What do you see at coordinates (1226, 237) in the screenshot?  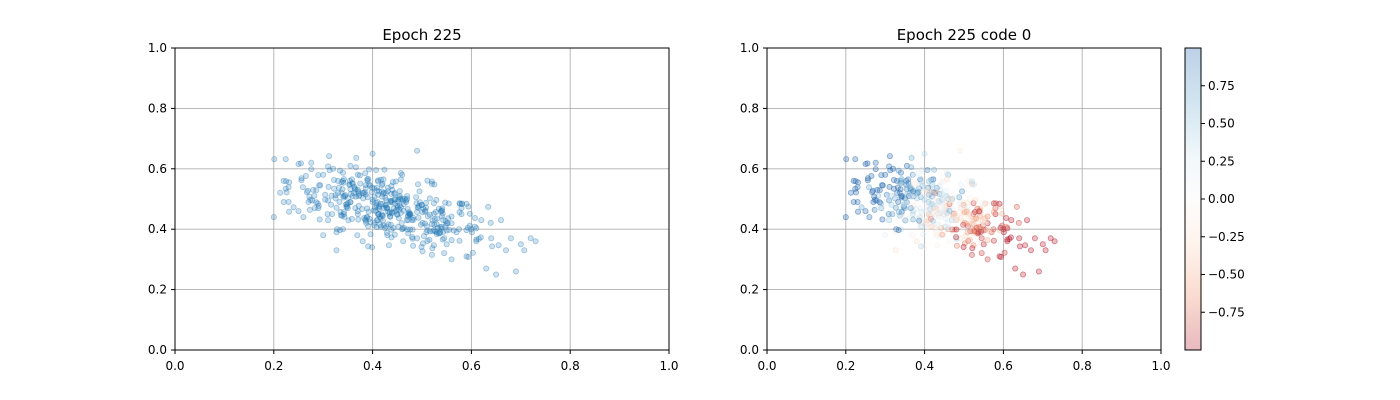 I see `colorbar-tick-label: −0.25` at bounding box center [1226, 237].